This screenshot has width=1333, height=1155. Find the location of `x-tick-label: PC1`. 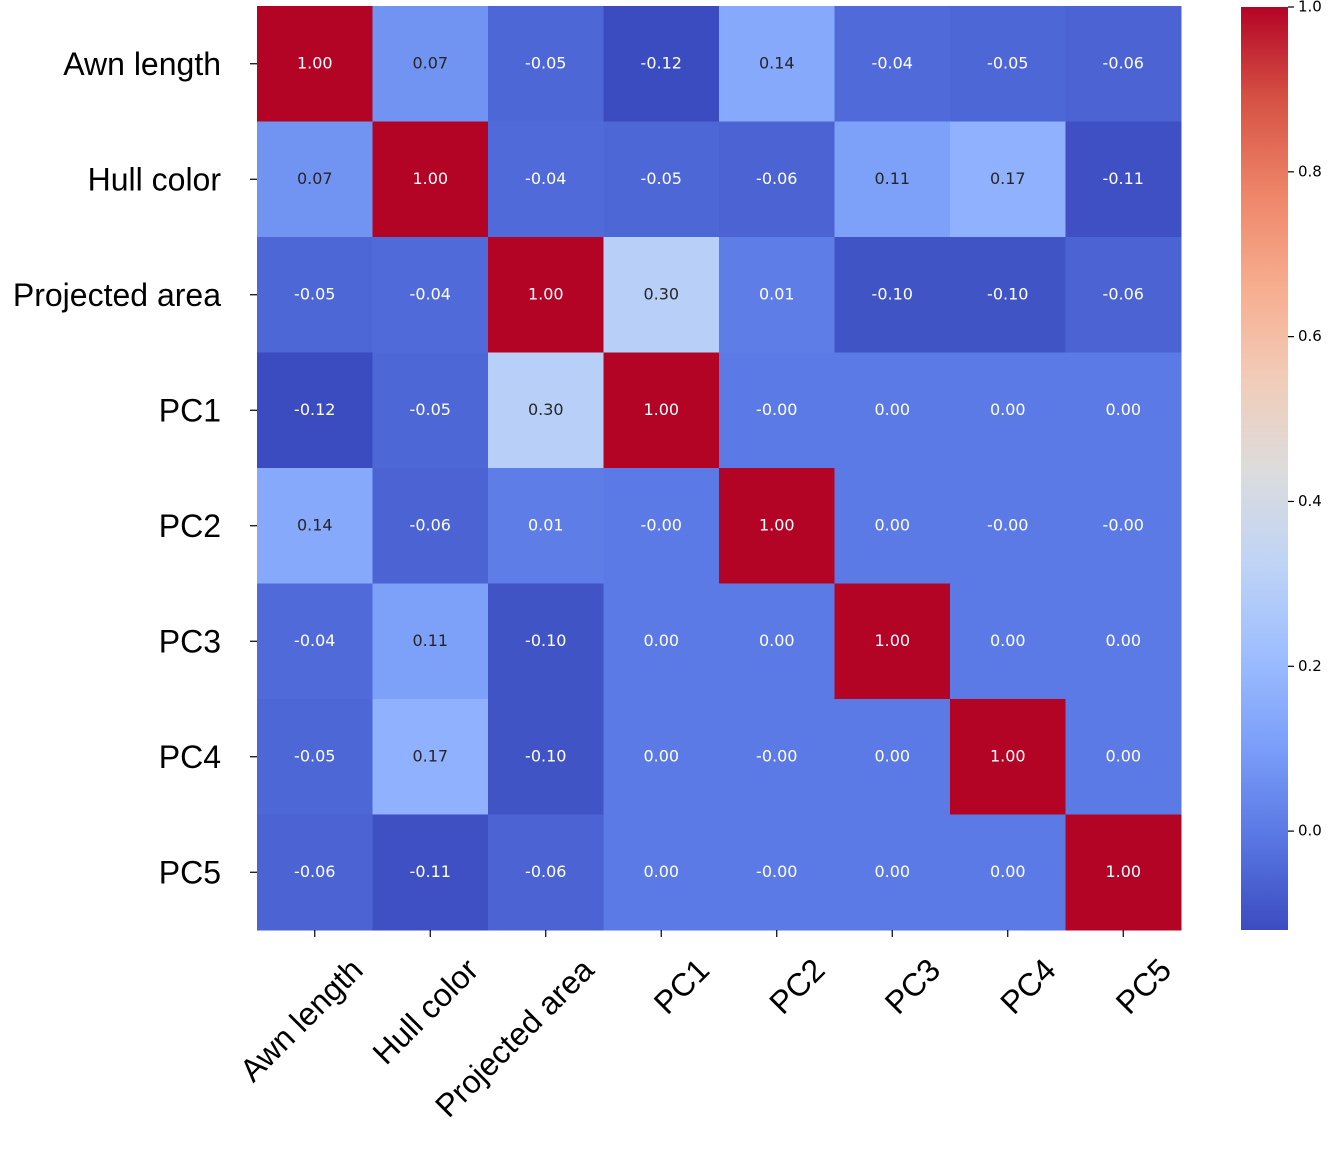

x-tick-label: PC1 is located at coordinates (681, 985).